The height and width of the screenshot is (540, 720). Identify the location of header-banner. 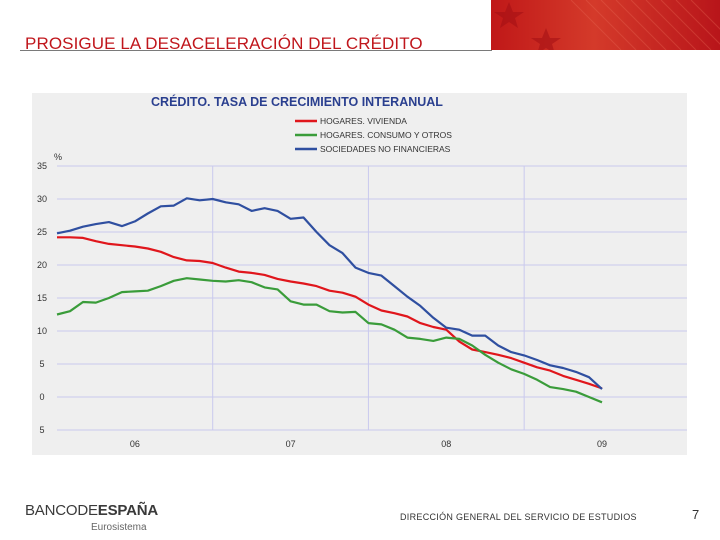
(605, 25).